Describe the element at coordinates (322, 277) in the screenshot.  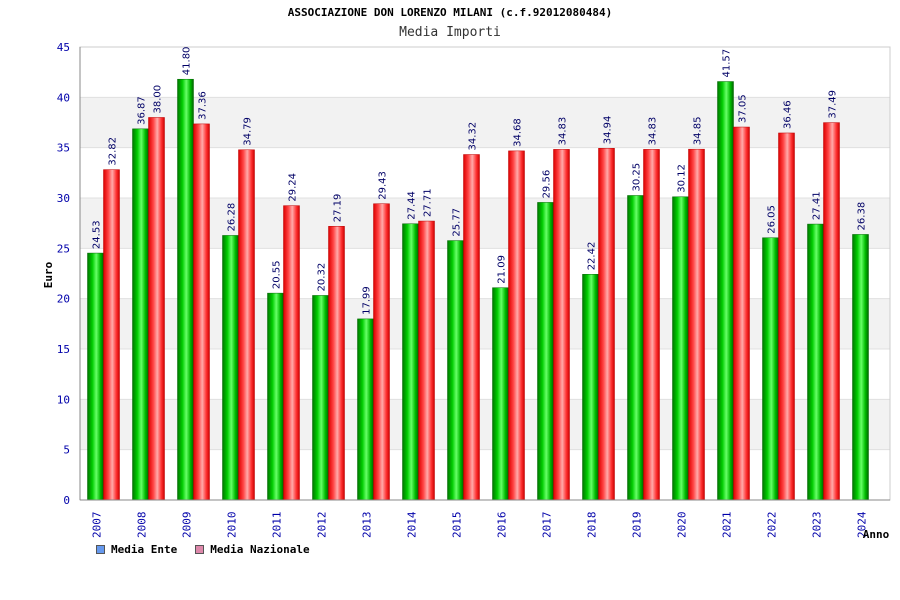
I see `data-label: 20.32` at that location.